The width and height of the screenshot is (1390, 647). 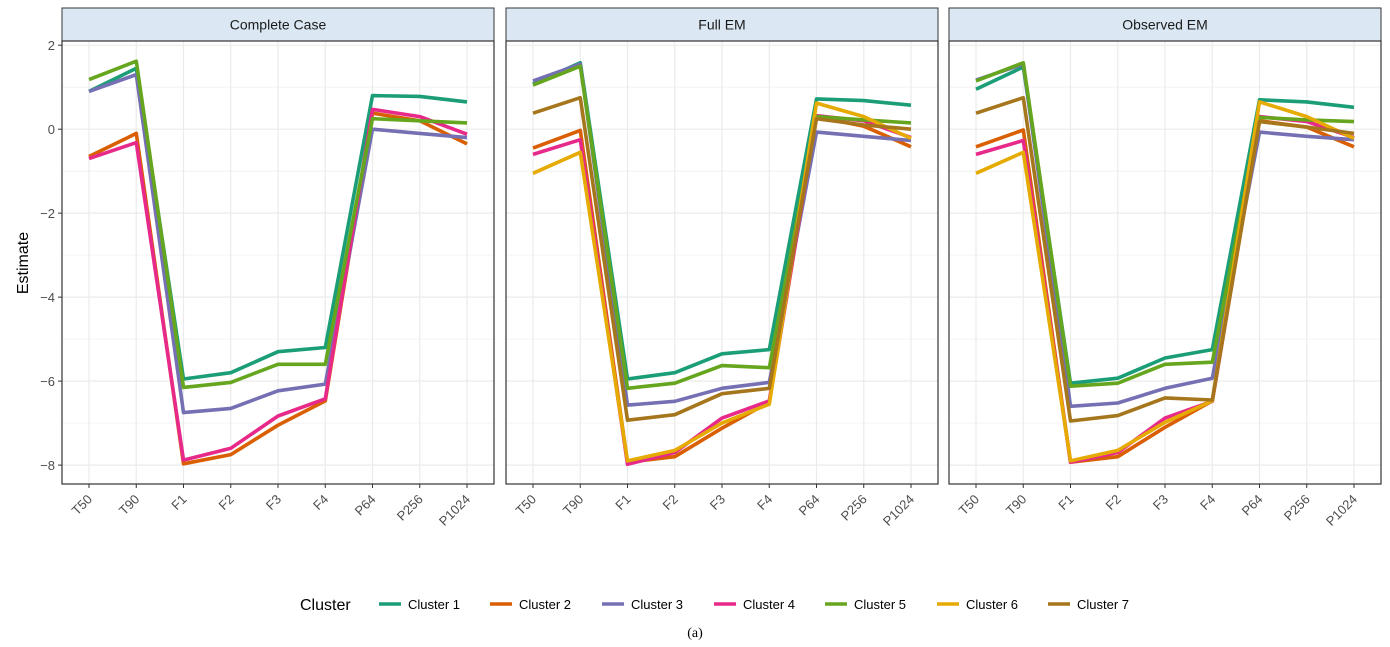 I want to click on legend-label: Cluster 2, so click(x=545, y=604).